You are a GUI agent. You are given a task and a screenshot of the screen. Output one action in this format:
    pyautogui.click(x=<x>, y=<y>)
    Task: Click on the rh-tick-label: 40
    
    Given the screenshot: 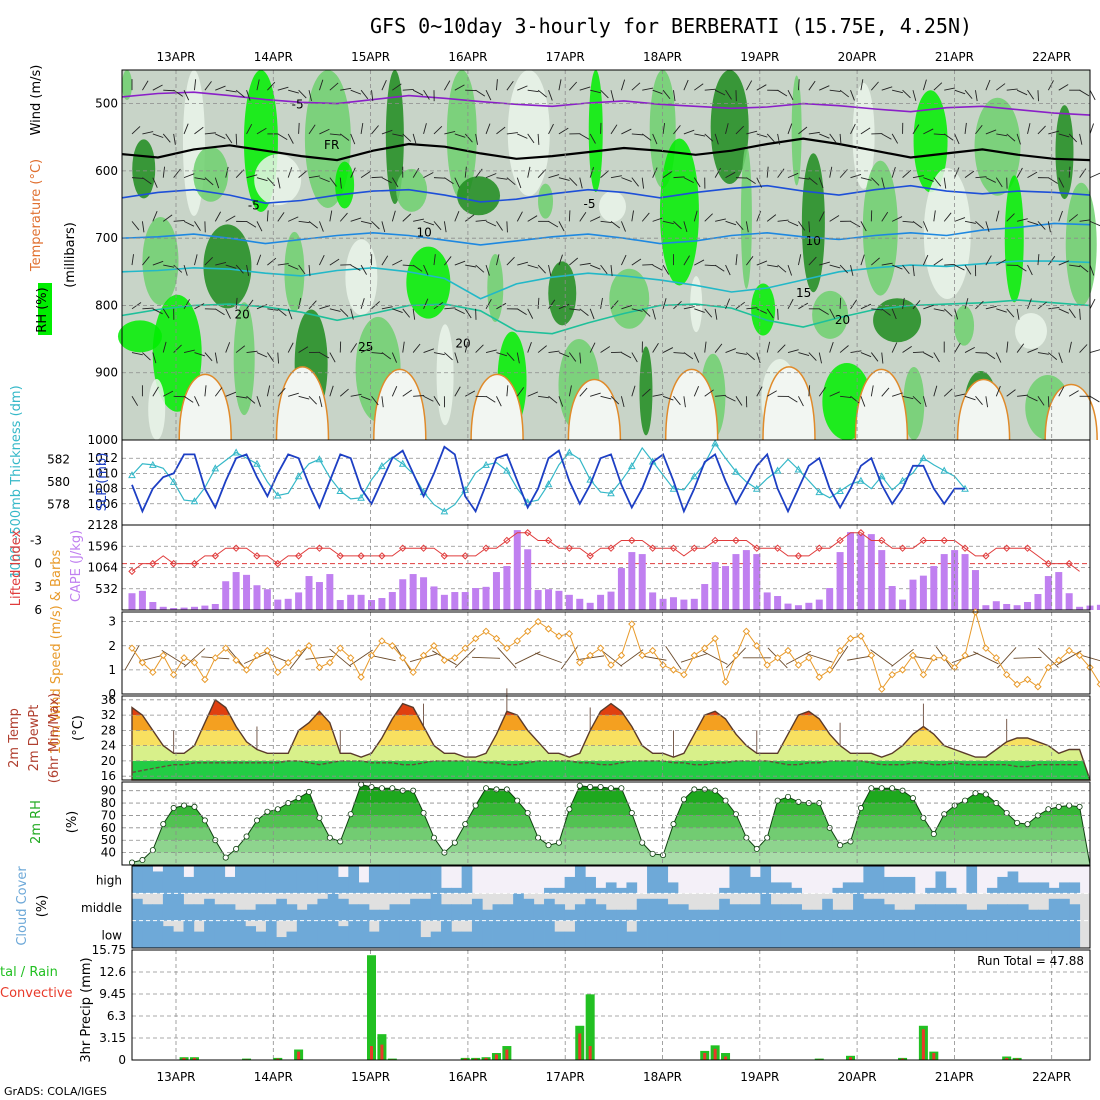 What is the action you would take?
    pyautogui.click(x=108, y=853)
    